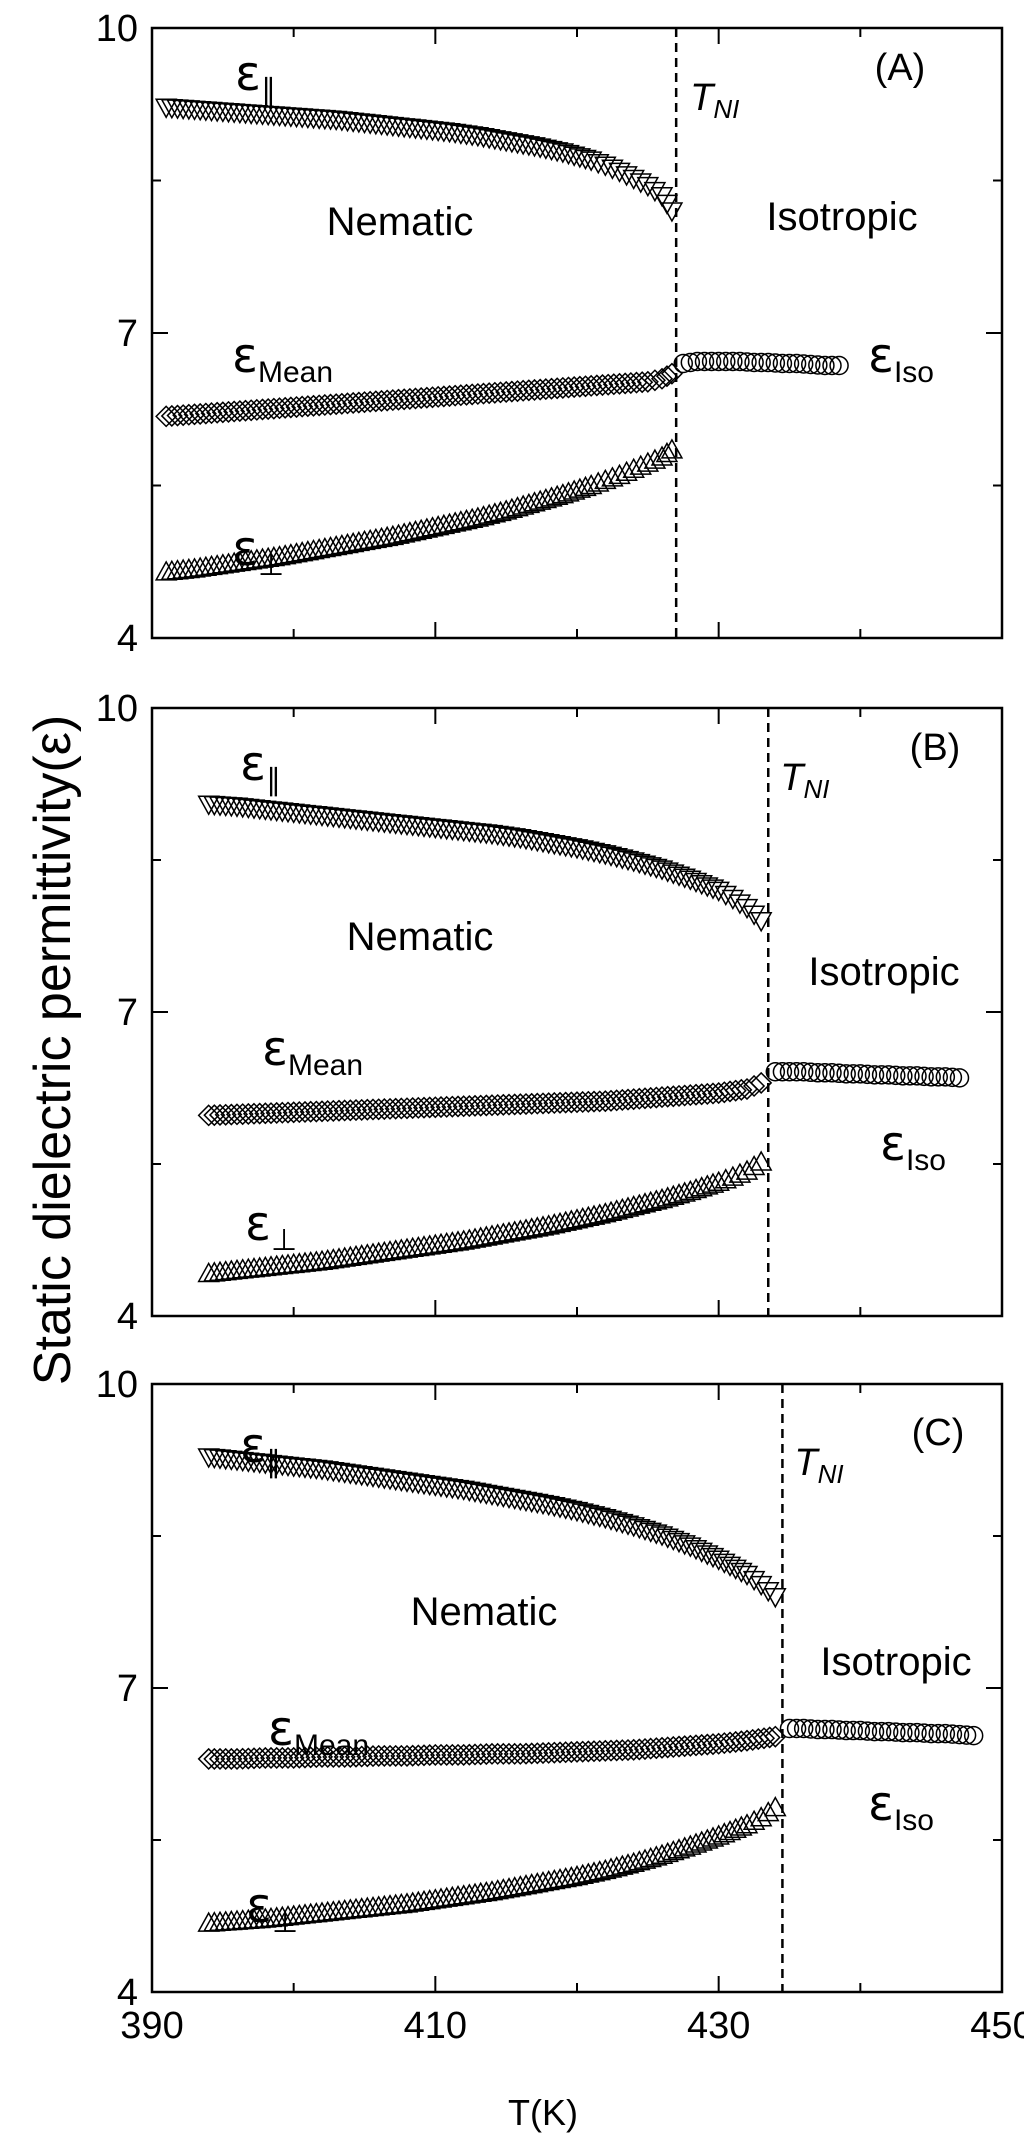 This screenshot has height=2140, width=1024. I want to click on series-label: ε⊥, so click(258, 551).